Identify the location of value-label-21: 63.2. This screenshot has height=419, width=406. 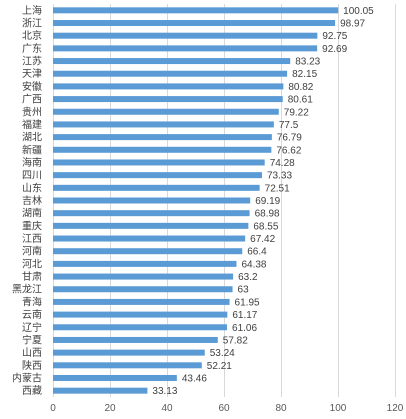
(248, 277).